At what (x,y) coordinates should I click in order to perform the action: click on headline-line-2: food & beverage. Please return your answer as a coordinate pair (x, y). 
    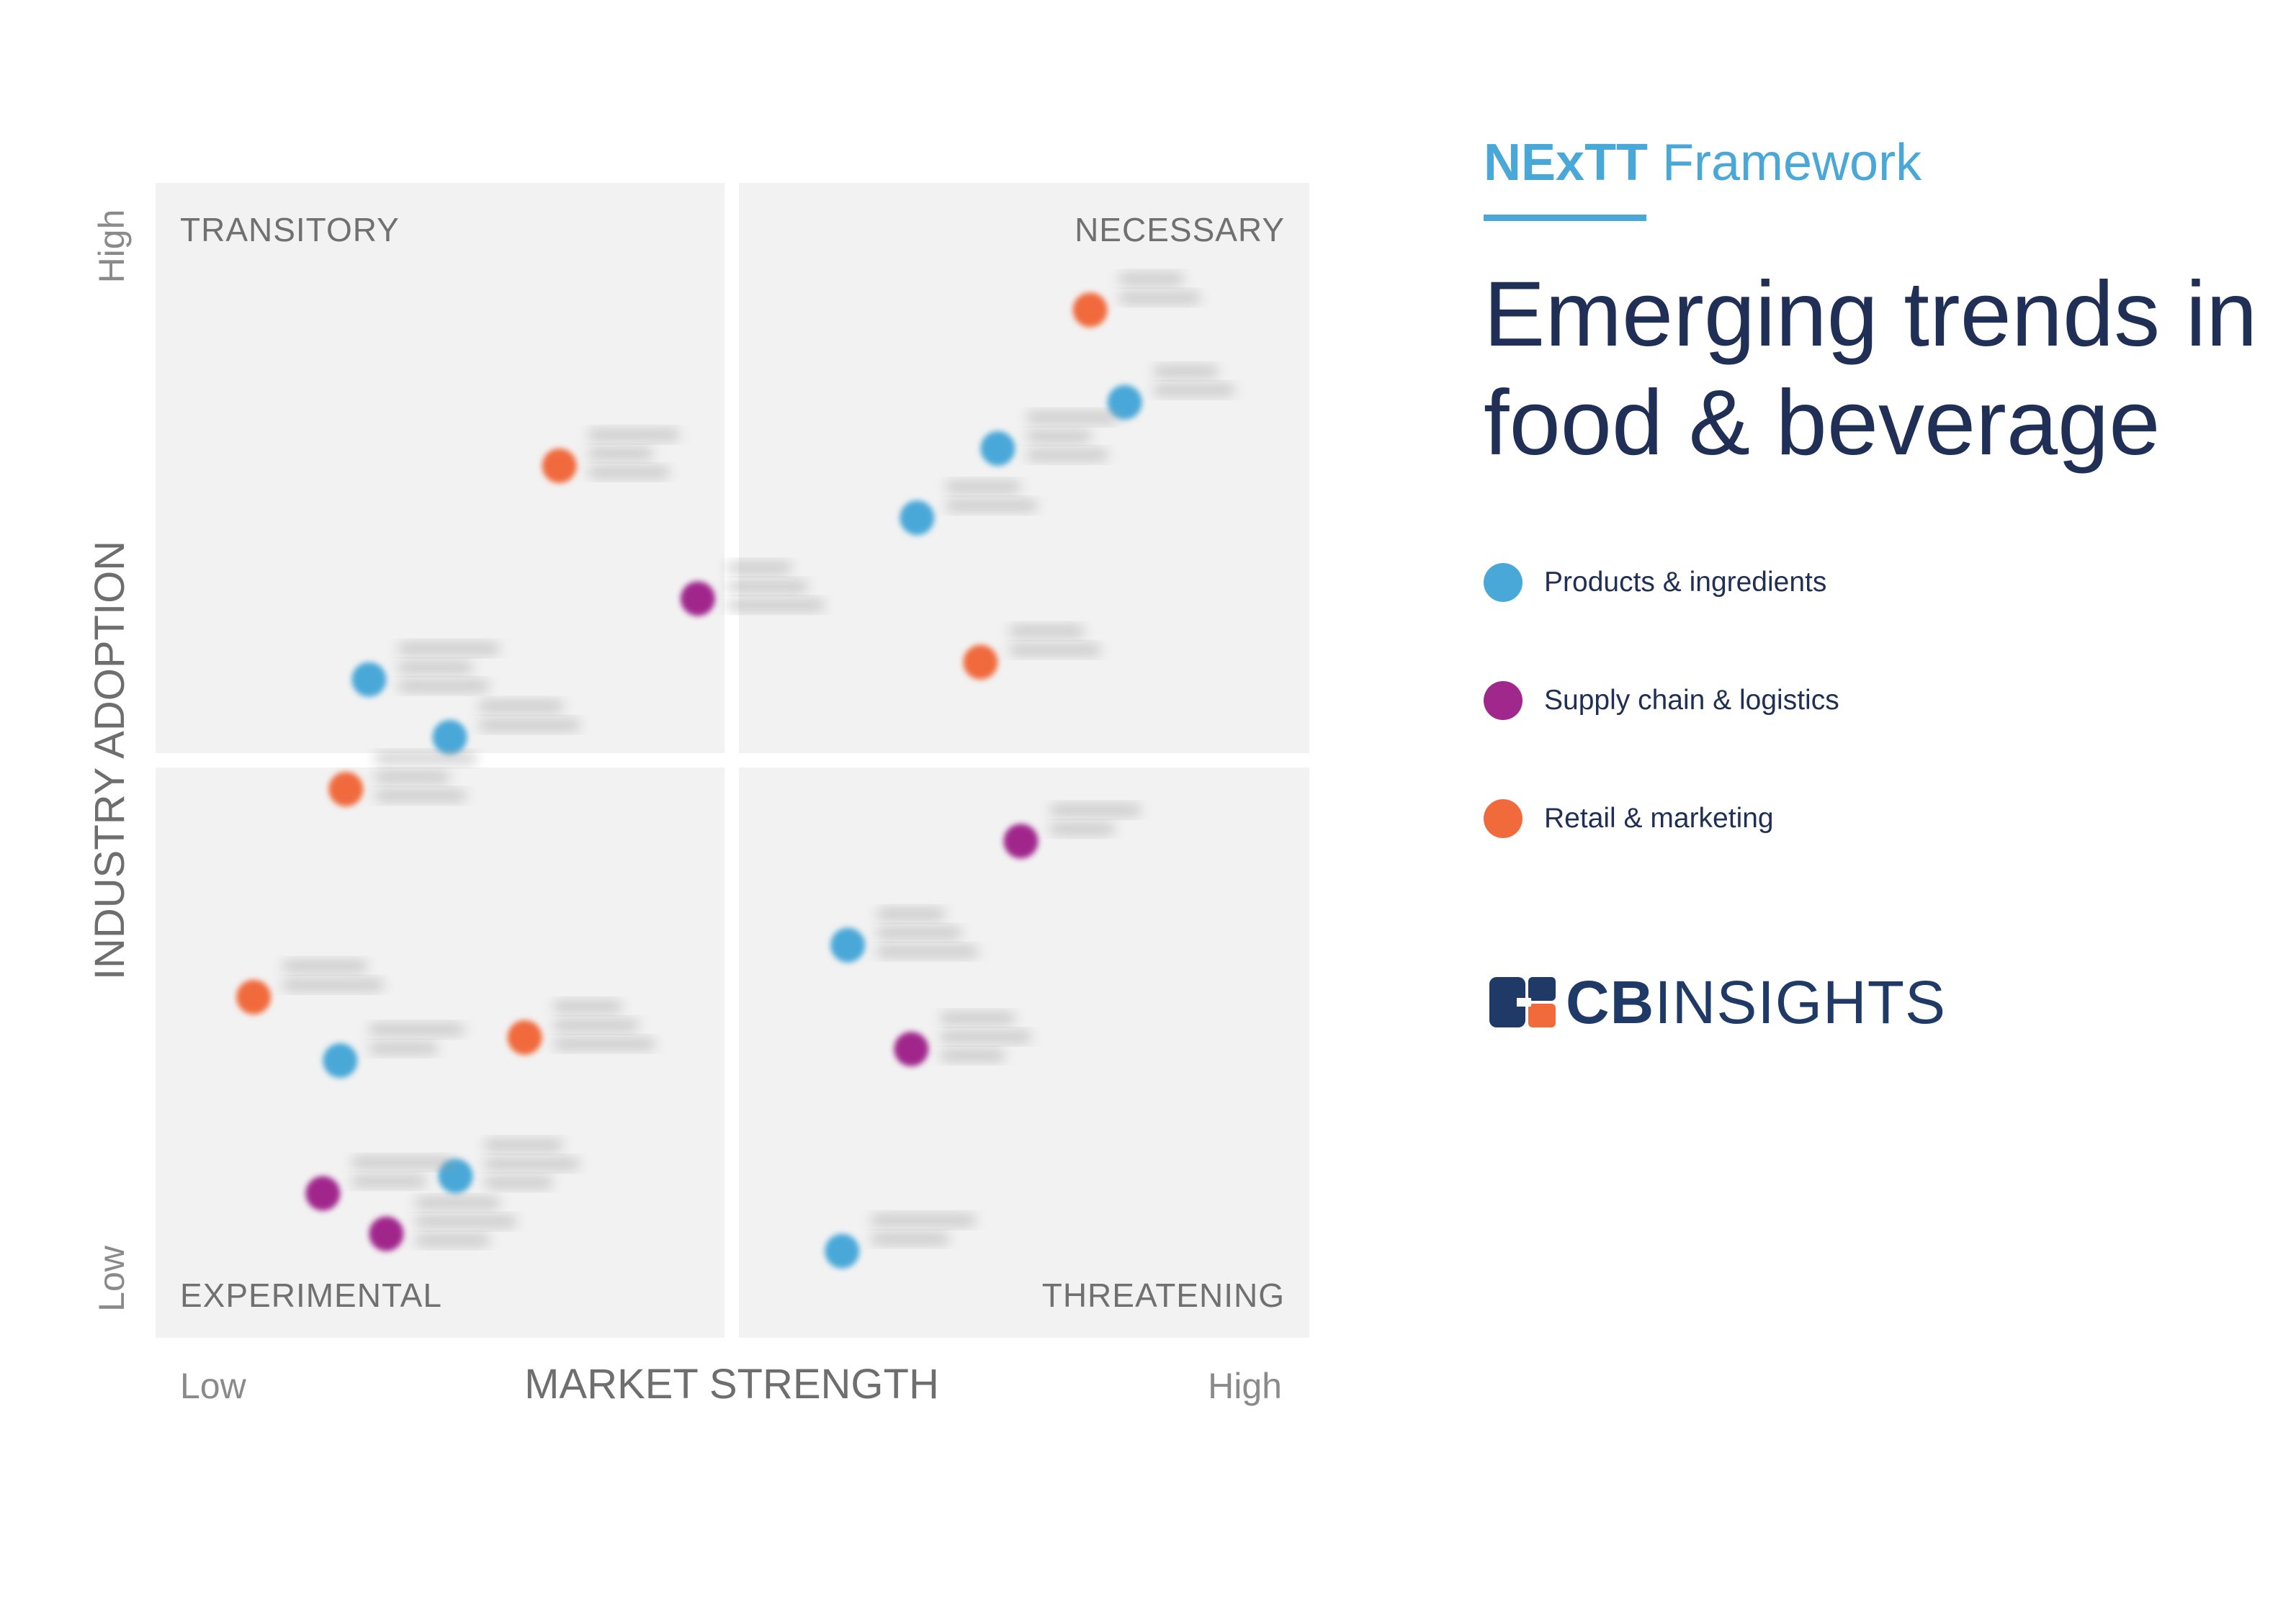
    Looking at the image, I should click on (1823, 423).